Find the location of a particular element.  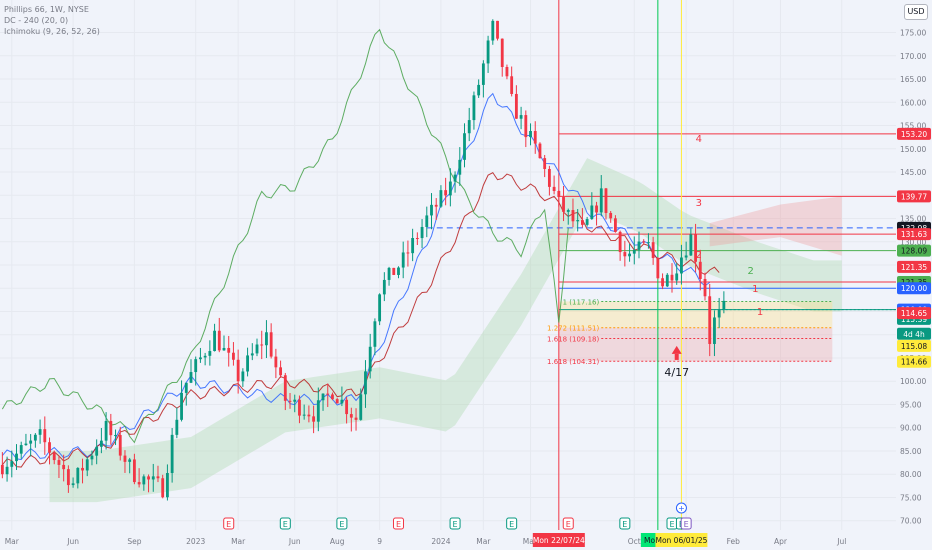

add-event-plus: + is located at coordinates (681, 508).